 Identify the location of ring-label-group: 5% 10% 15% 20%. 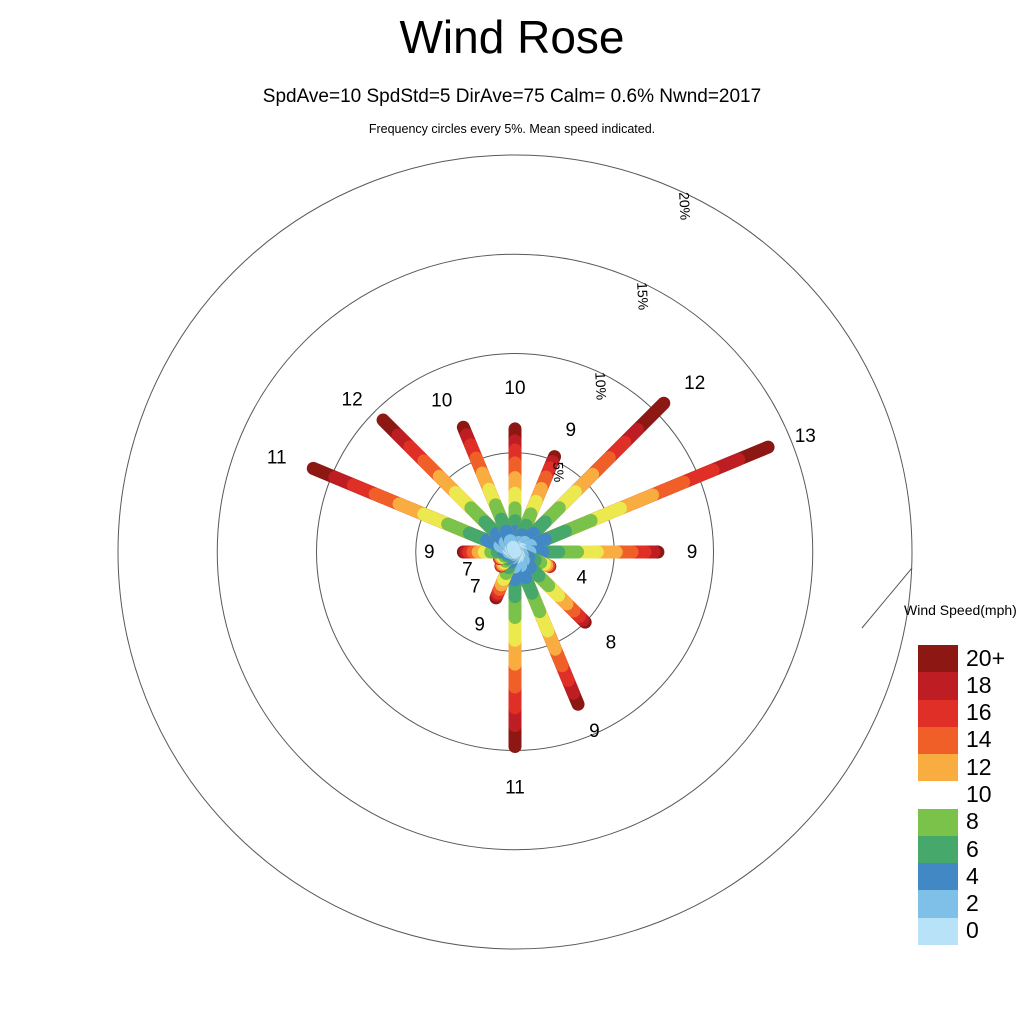
(621, 337).